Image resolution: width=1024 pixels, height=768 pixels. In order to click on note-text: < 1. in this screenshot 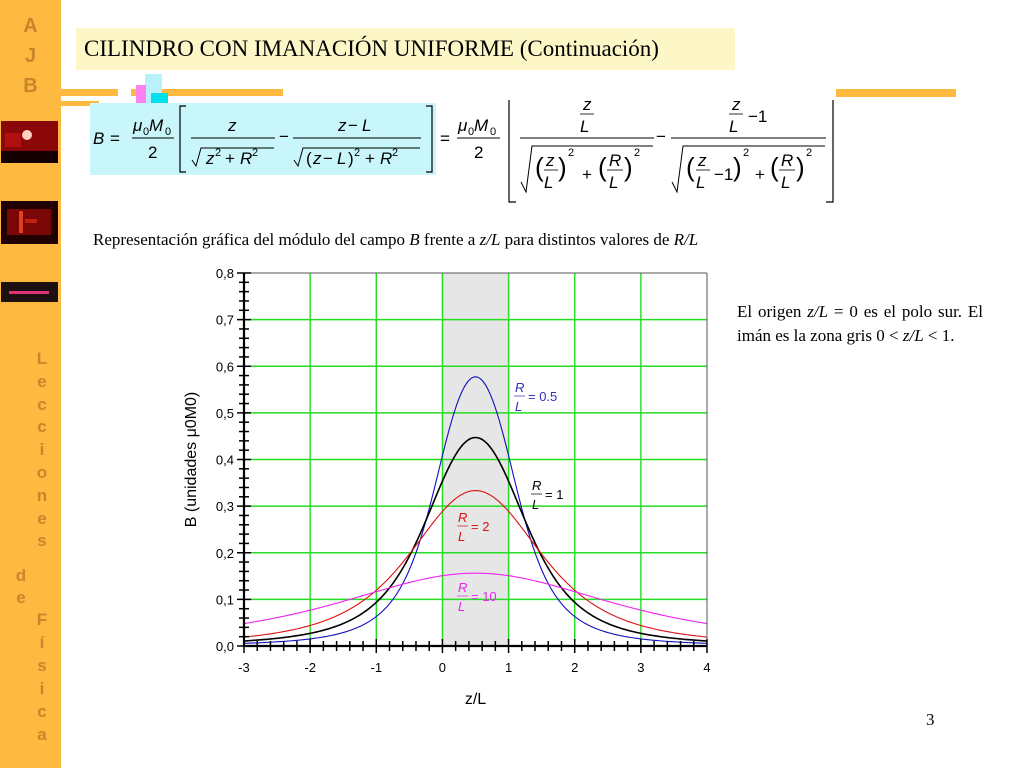, I will do `click(939, 335)`.